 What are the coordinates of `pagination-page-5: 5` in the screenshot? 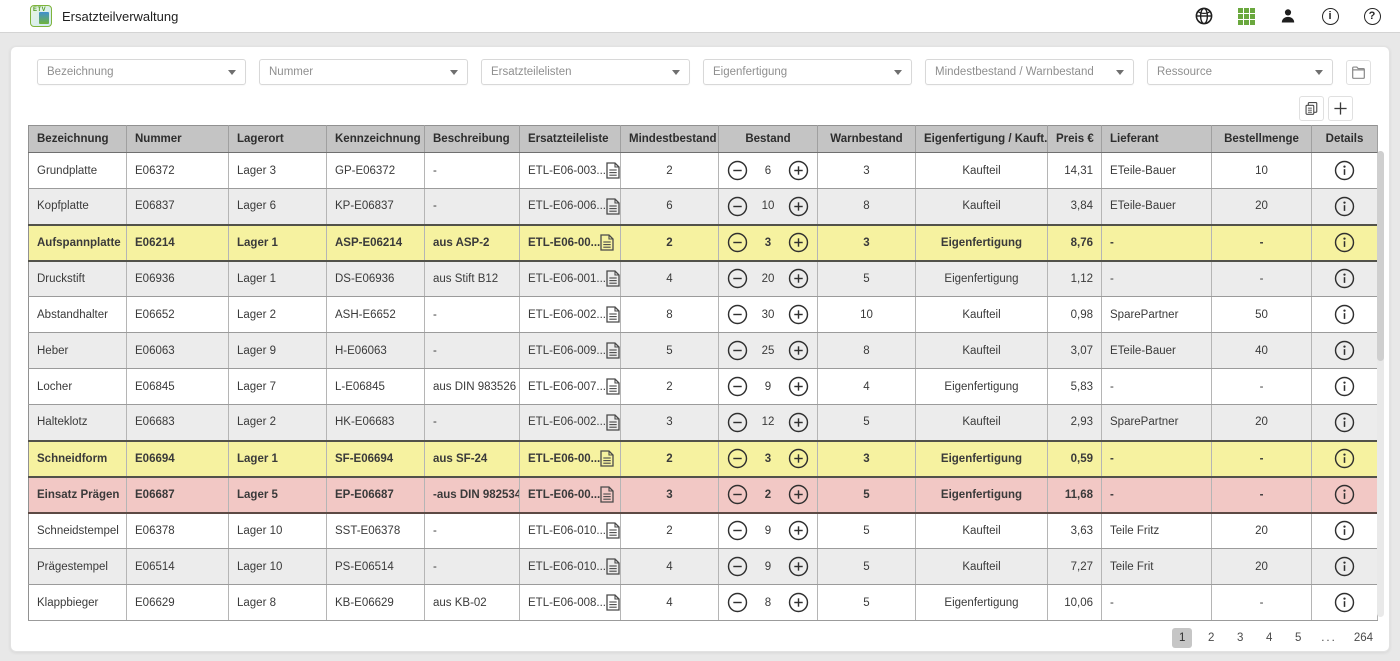 It's located at (1298, 638).